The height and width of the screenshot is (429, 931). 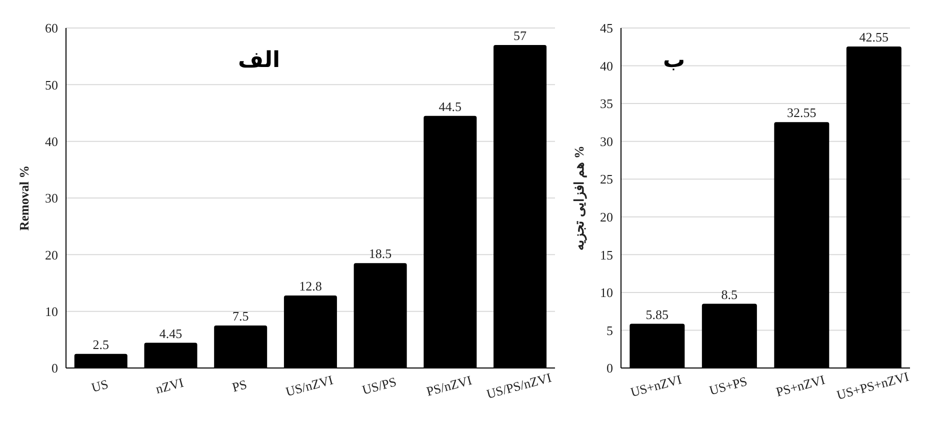 I want to click on y-axis-title: هم افزایی تجزیه %, so click(x=580, y=198).